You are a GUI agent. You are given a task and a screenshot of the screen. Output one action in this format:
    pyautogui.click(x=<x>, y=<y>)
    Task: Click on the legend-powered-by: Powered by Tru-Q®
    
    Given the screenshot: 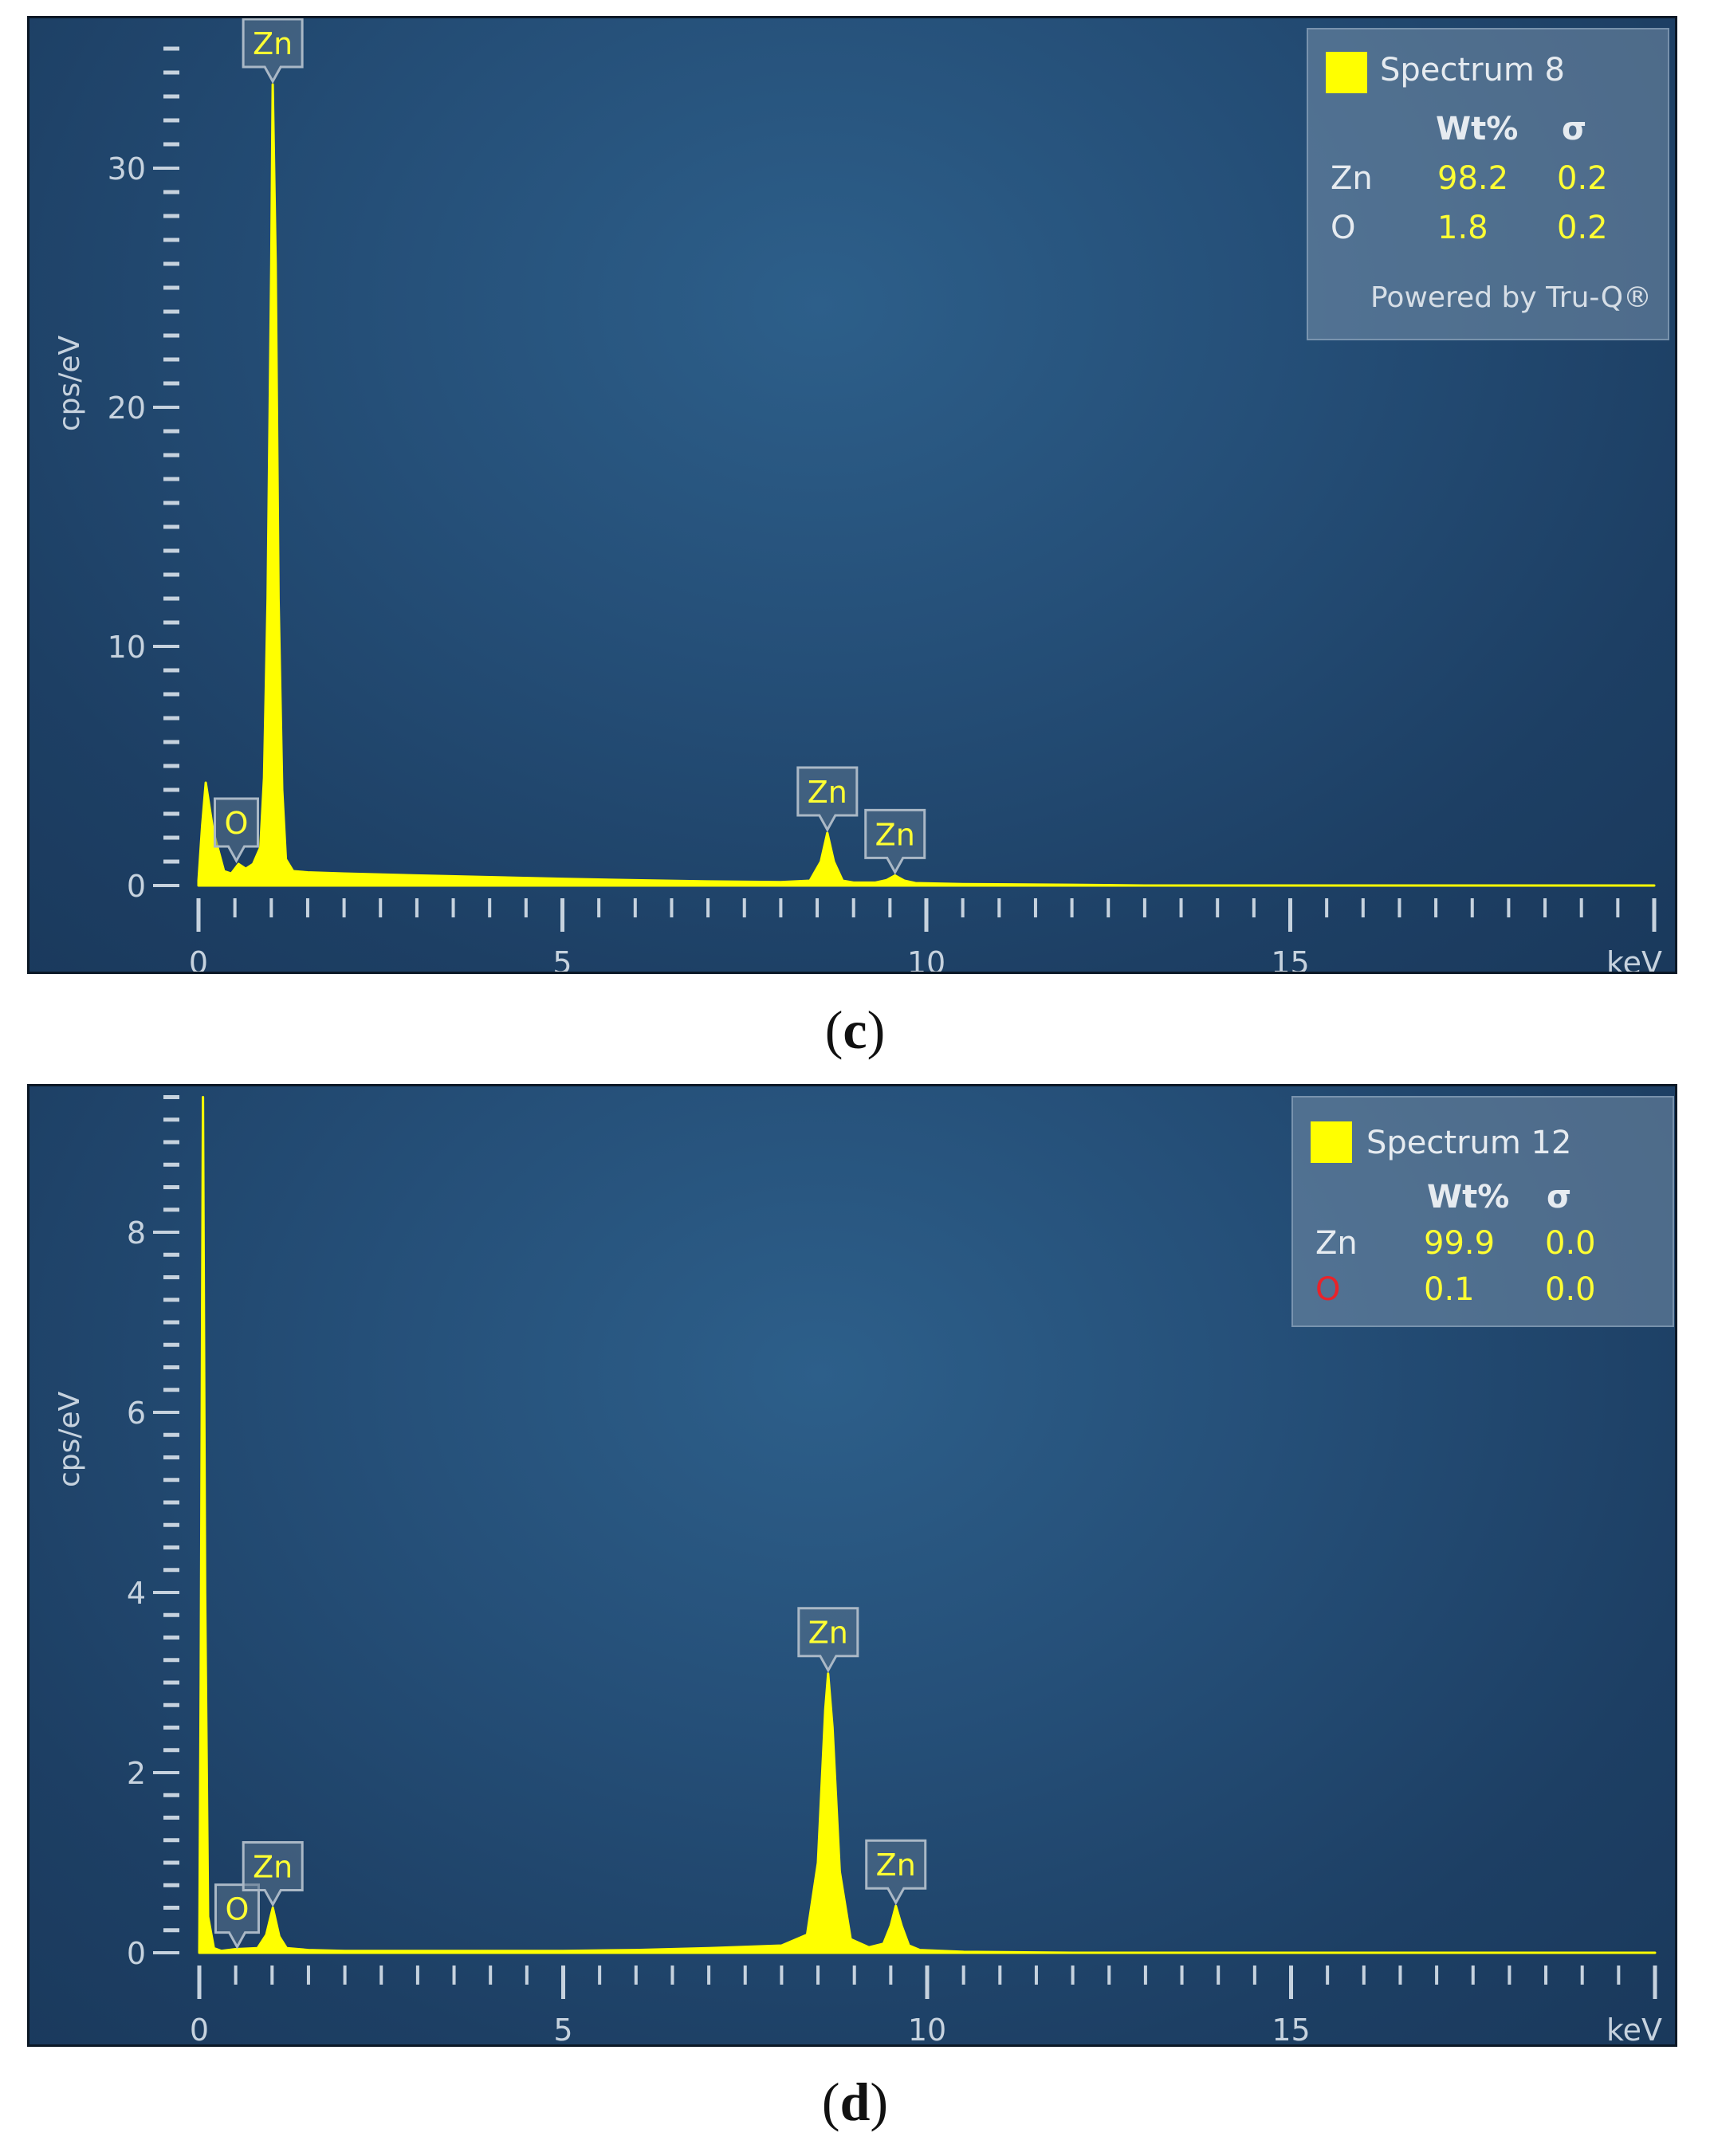 What is the action you would take?
    pyautogui.click(x=1511, y=297)
    